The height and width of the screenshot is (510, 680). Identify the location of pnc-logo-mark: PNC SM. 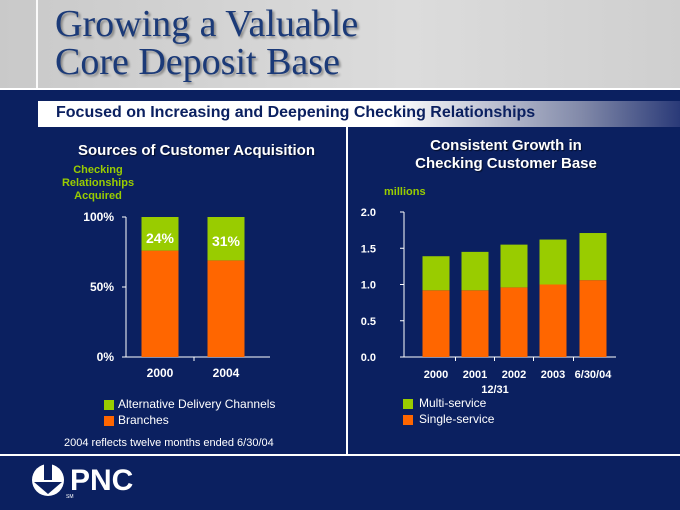
(82, 482).